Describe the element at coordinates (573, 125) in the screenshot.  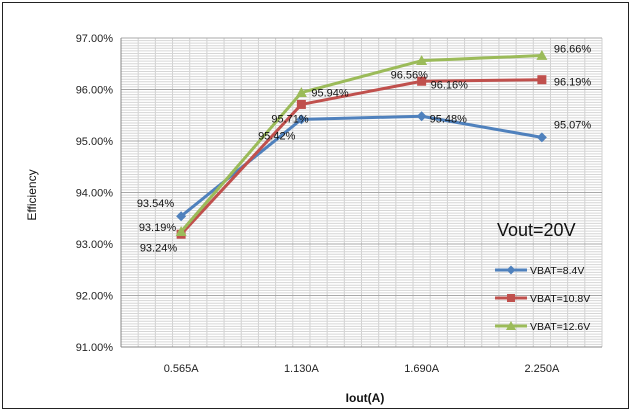
I see `data-label: 95.07%` at that location.